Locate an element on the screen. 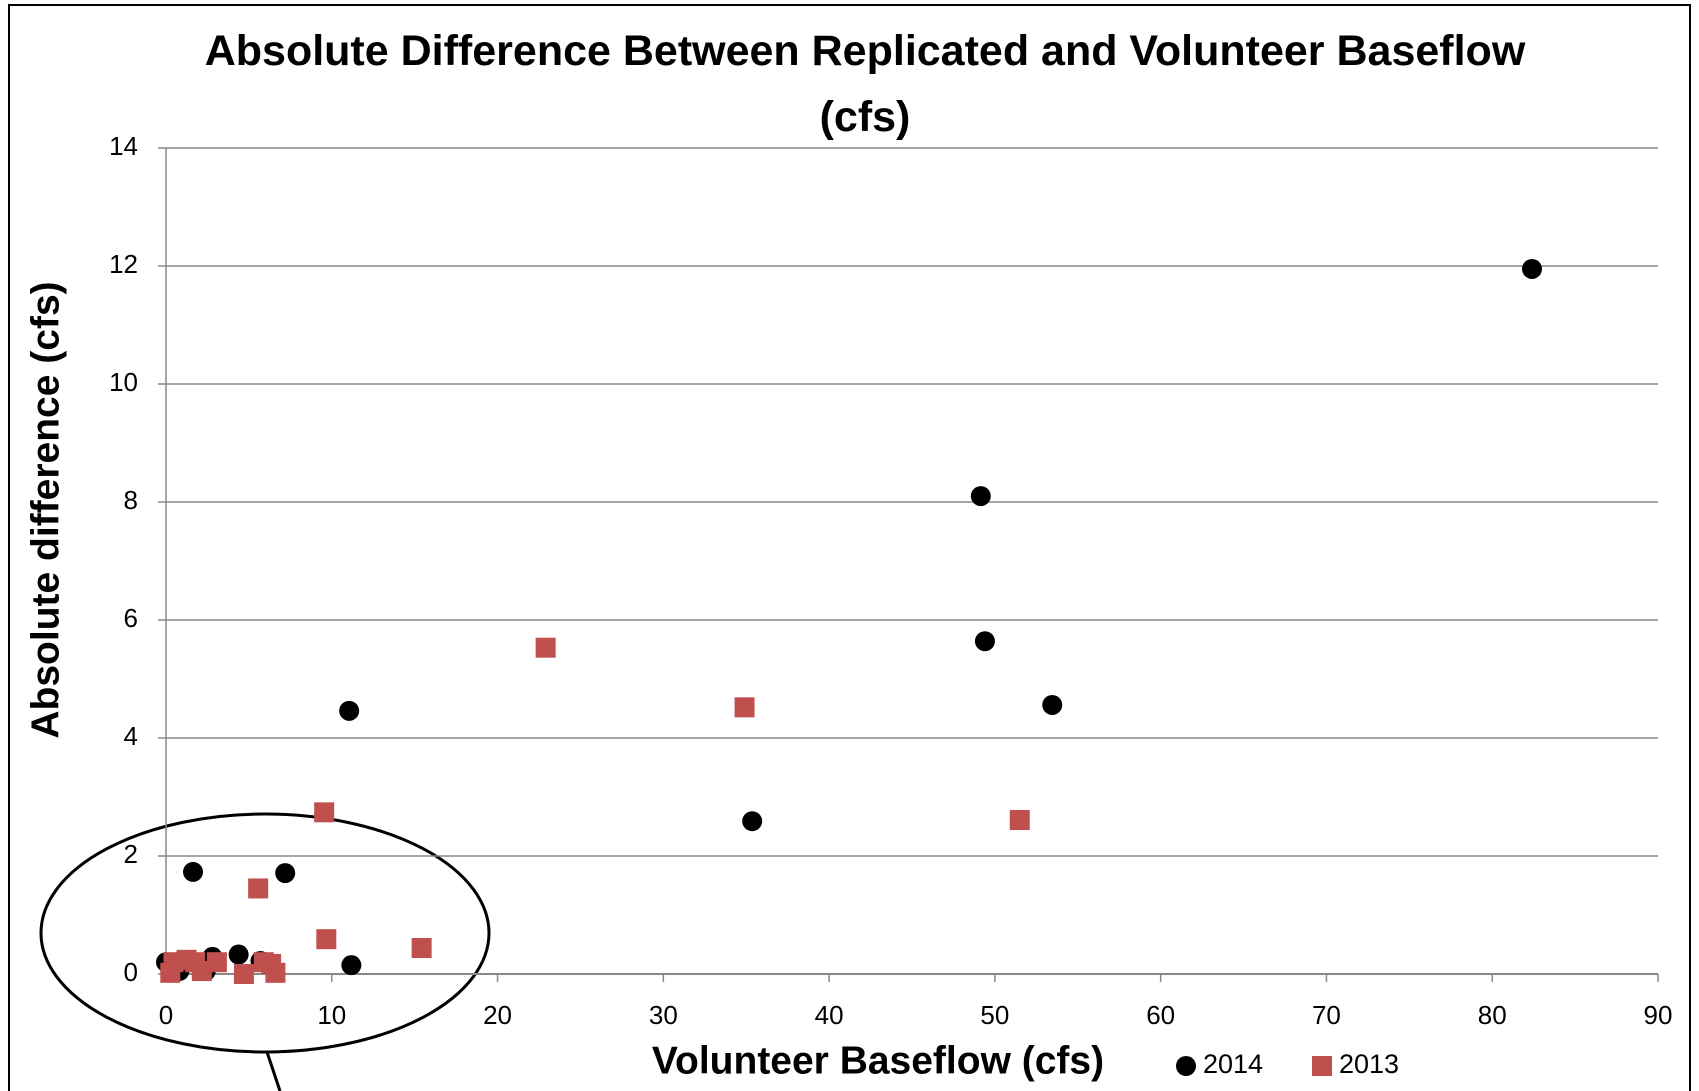  y-tick-label: 4 is located at coordinates (131, 736).